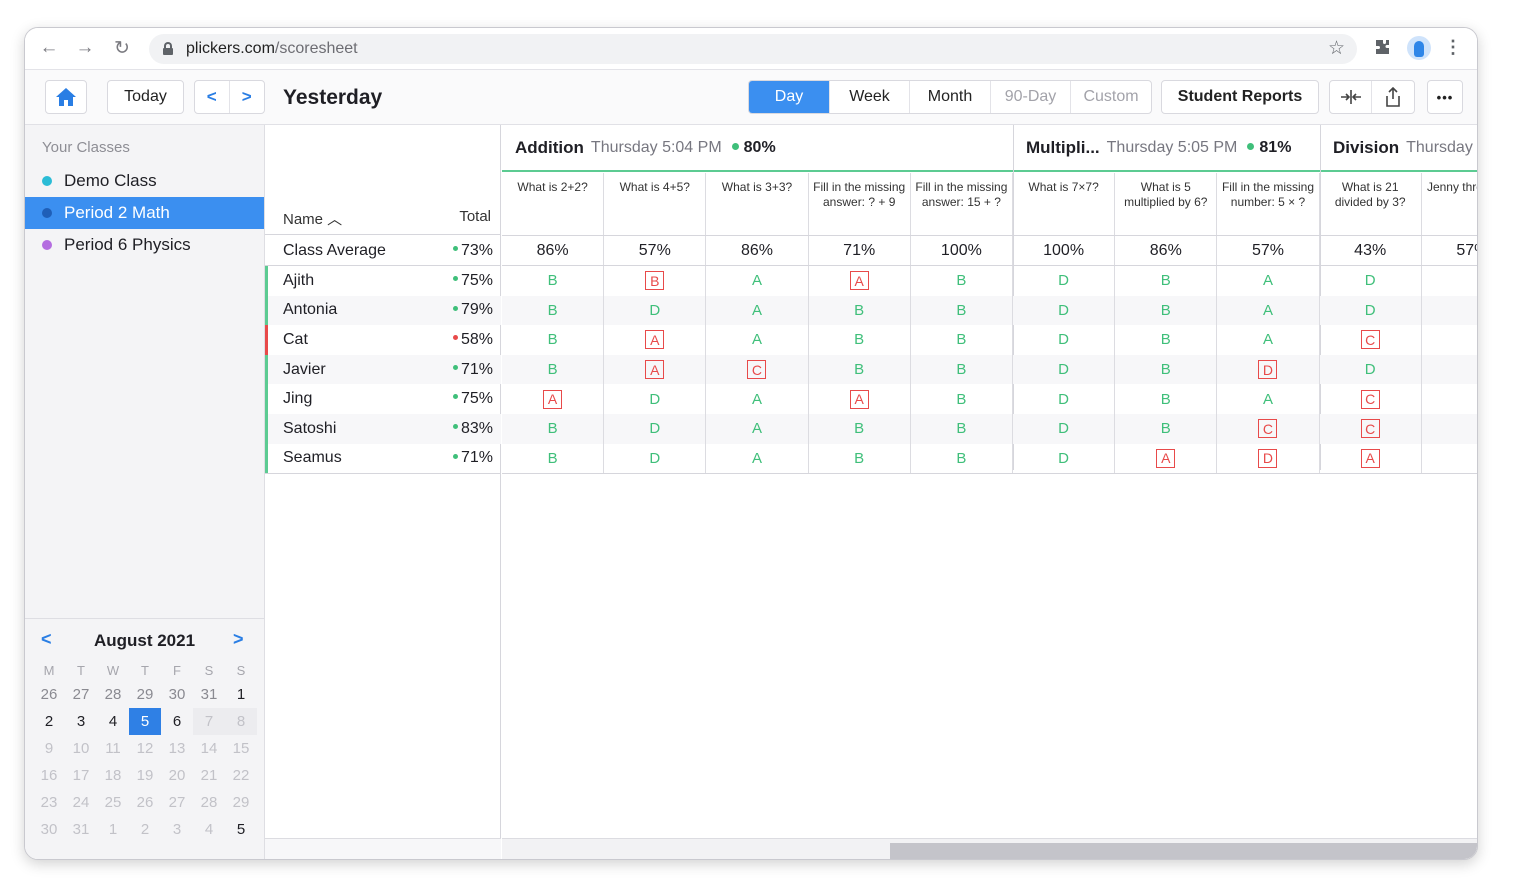 The height and width of the screenshot is (894, 1514). What do you see at coordinates (238, 639) in the screenshot?
I see `next-month-chevron-icon: >` at bounding box center [238, 639].